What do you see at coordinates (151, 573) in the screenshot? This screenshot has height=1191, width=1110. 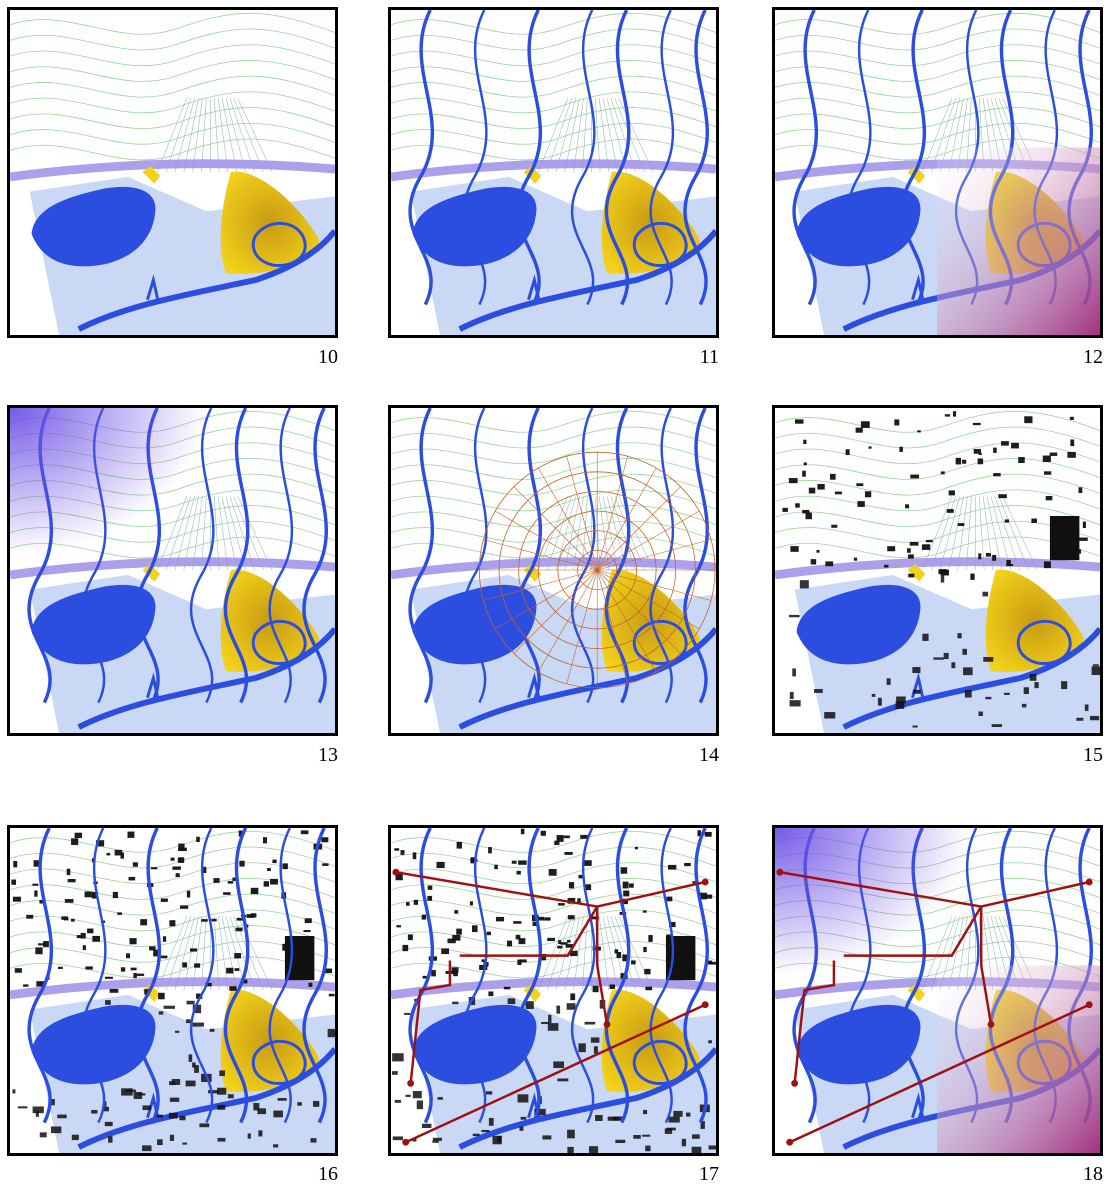 I see `wetland-patch` at bounding box center [151, 573].